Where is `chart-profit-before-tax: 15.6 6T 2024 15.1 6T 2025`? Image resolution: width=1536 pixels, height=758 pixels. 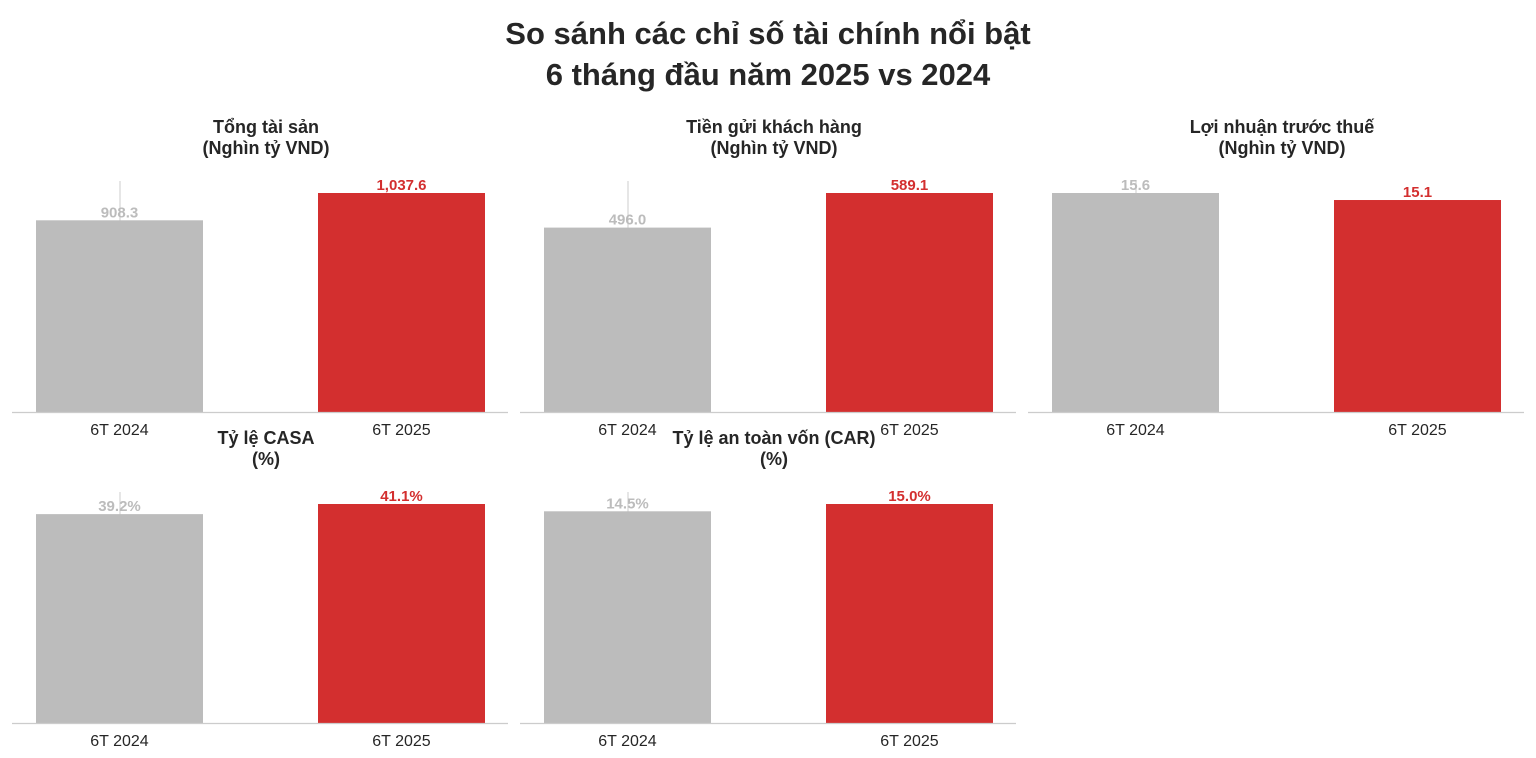 chart-profit-before-tax: 15.6 6T 2024 15.1 6T 2025 is located at coordinates (1276, 308).